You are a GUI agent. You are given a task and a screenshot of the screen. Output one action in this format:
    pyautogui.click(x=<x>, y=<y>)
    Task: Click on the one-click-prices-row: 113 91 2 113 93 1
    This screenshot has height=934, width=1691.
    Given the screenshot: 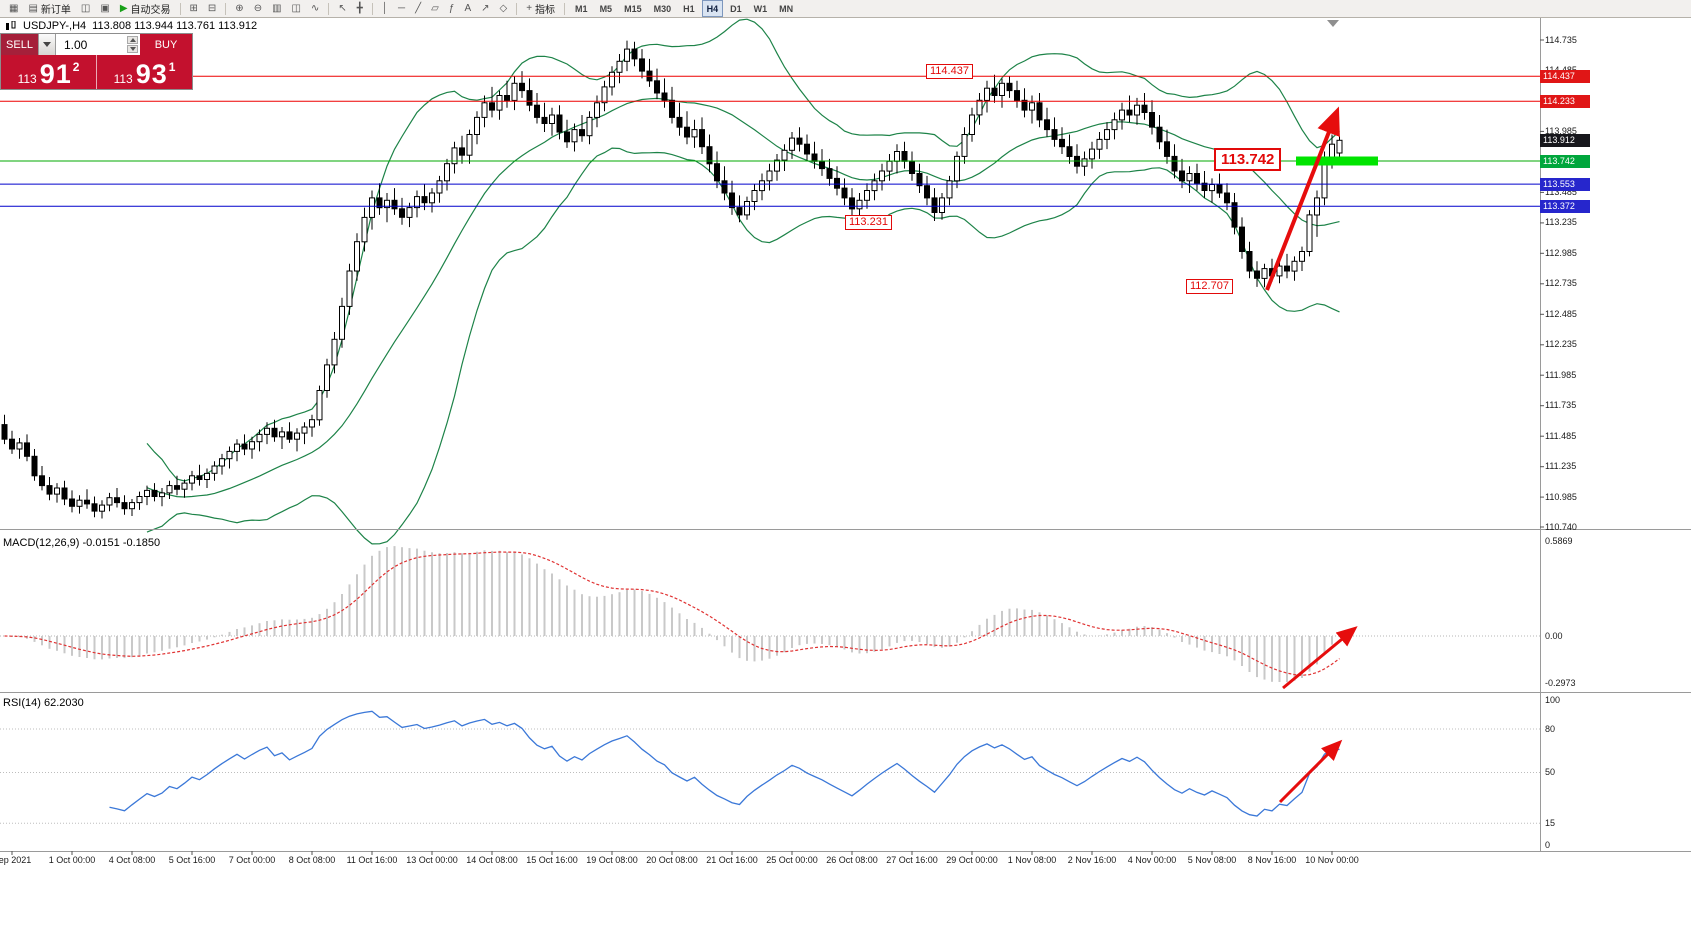 What is the action you would take?
    pyautogui.click(x=96, y=72)
    